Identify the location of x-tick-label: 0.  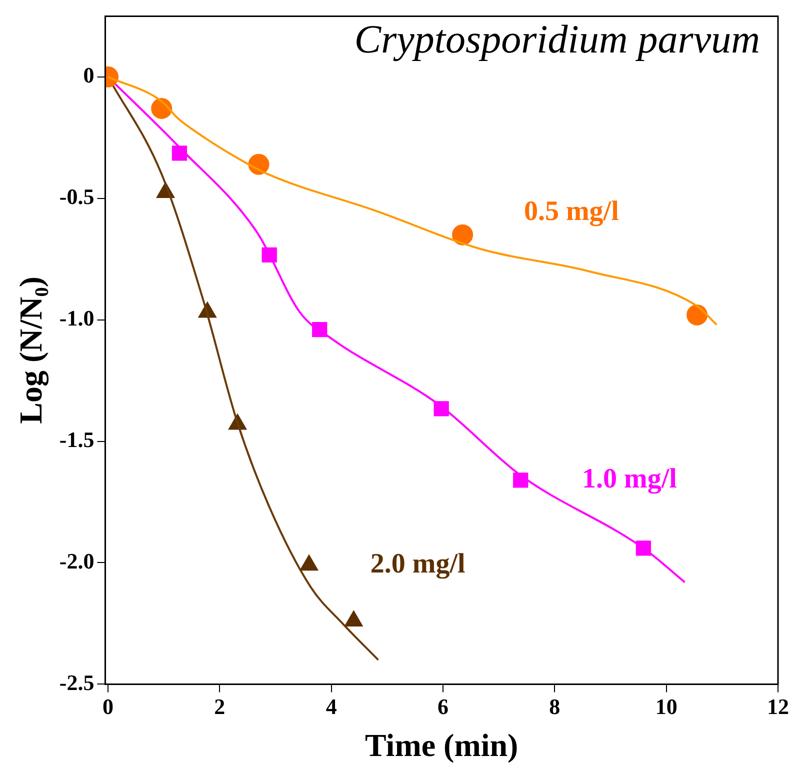
(108, 707).